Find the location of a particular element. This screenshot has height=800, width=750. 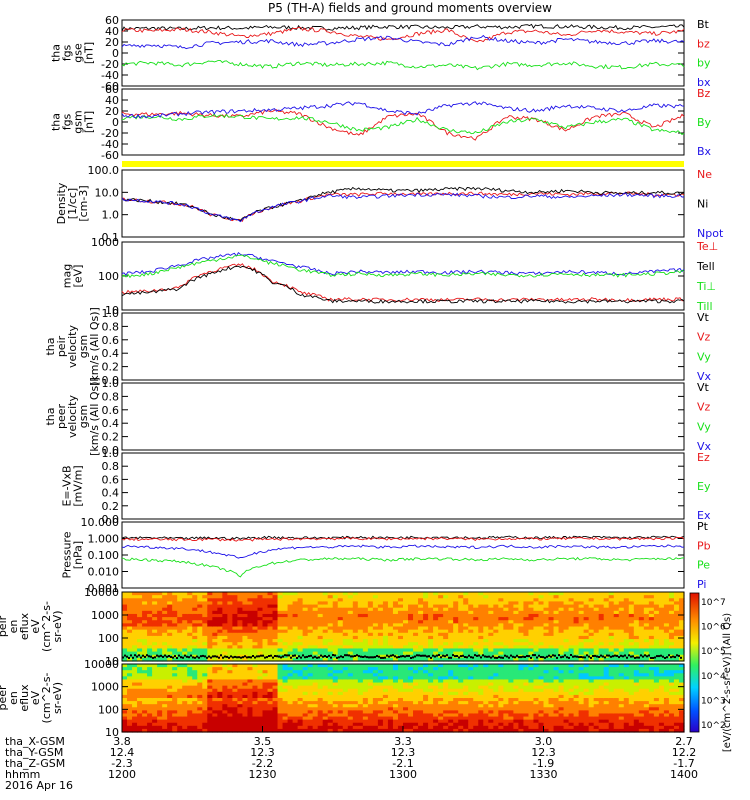

legend-bt: Bt is located at coordinates (703, 24).